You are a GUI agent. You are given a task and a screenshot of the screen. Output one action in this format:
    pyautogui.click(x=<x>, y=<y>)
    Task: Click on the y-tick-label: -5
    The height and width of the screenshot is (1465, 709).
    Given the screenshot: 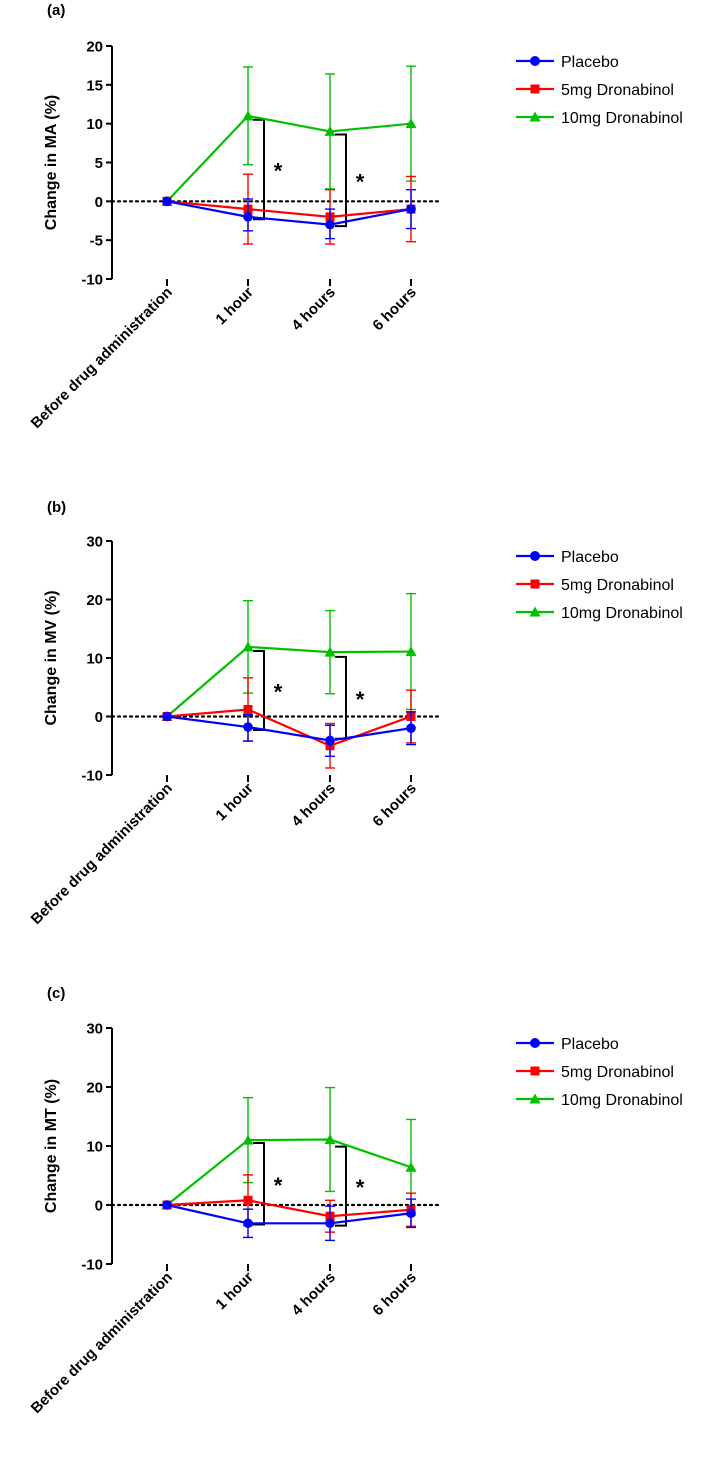 What is the action you would take?
    pyautogui.click(x=96, y=241)
    